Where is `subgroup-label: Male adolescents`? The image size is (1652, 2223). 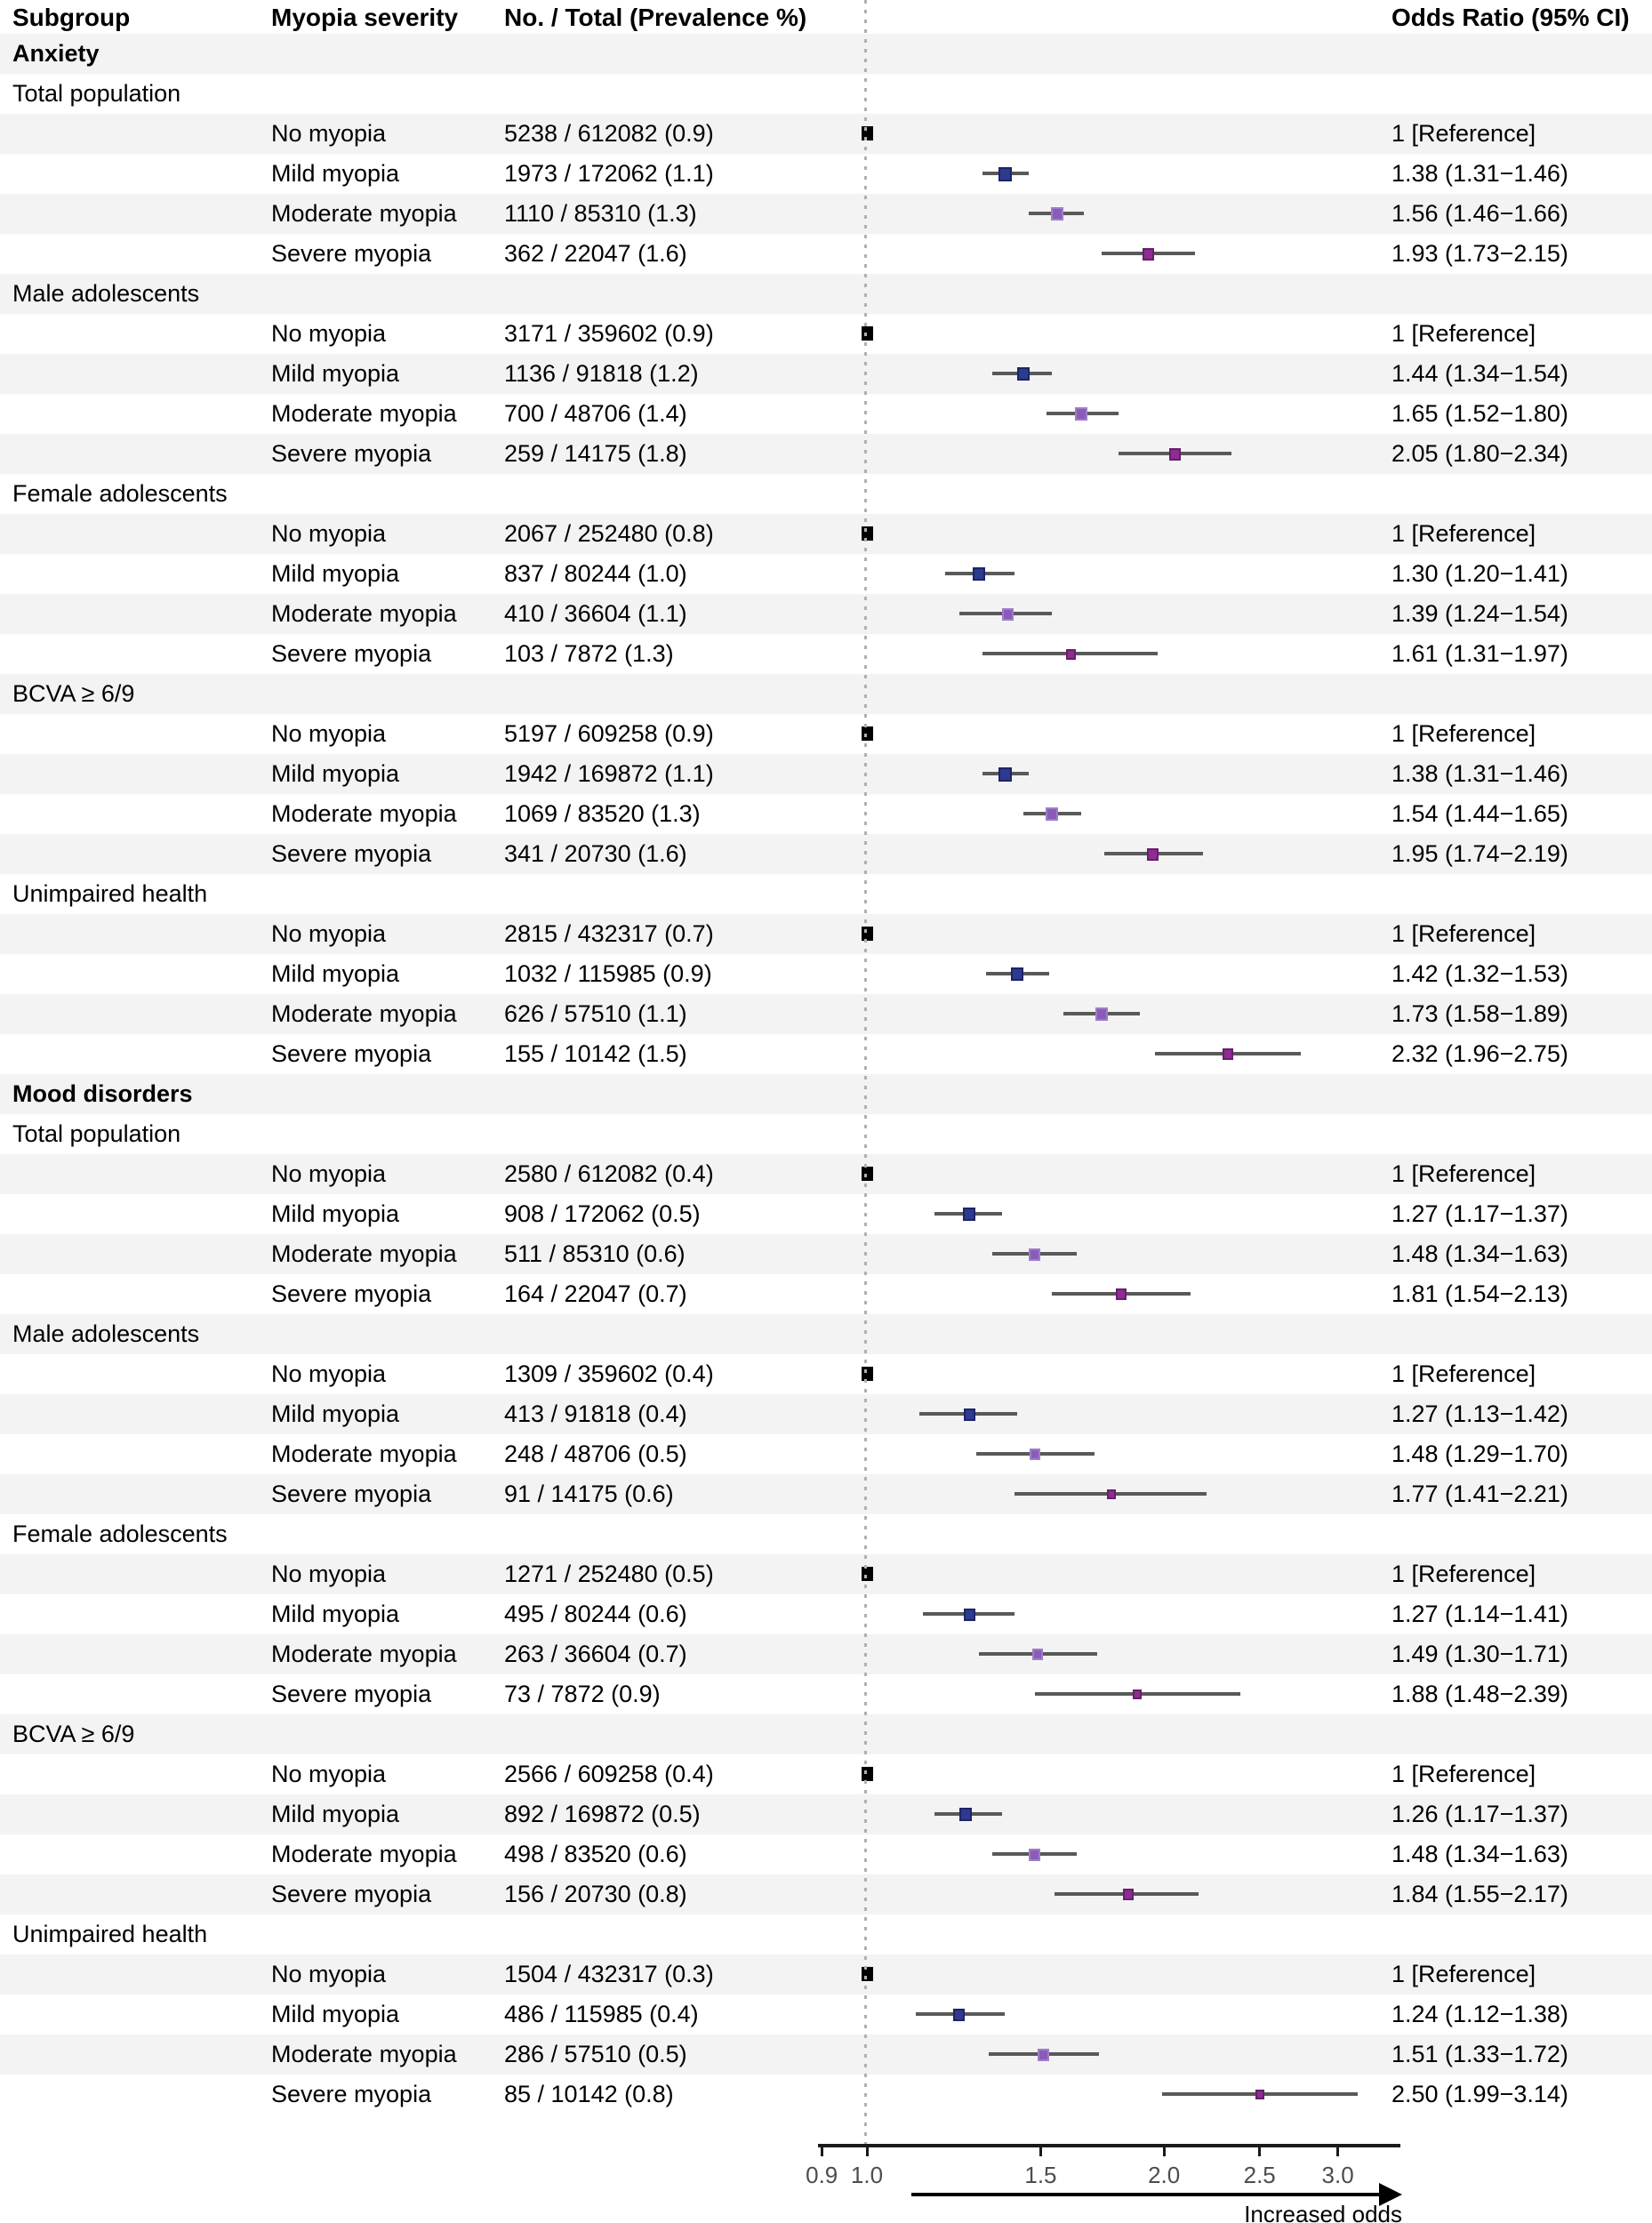 subgroup-label: Male adolescents is located at coordinates (106, 293).